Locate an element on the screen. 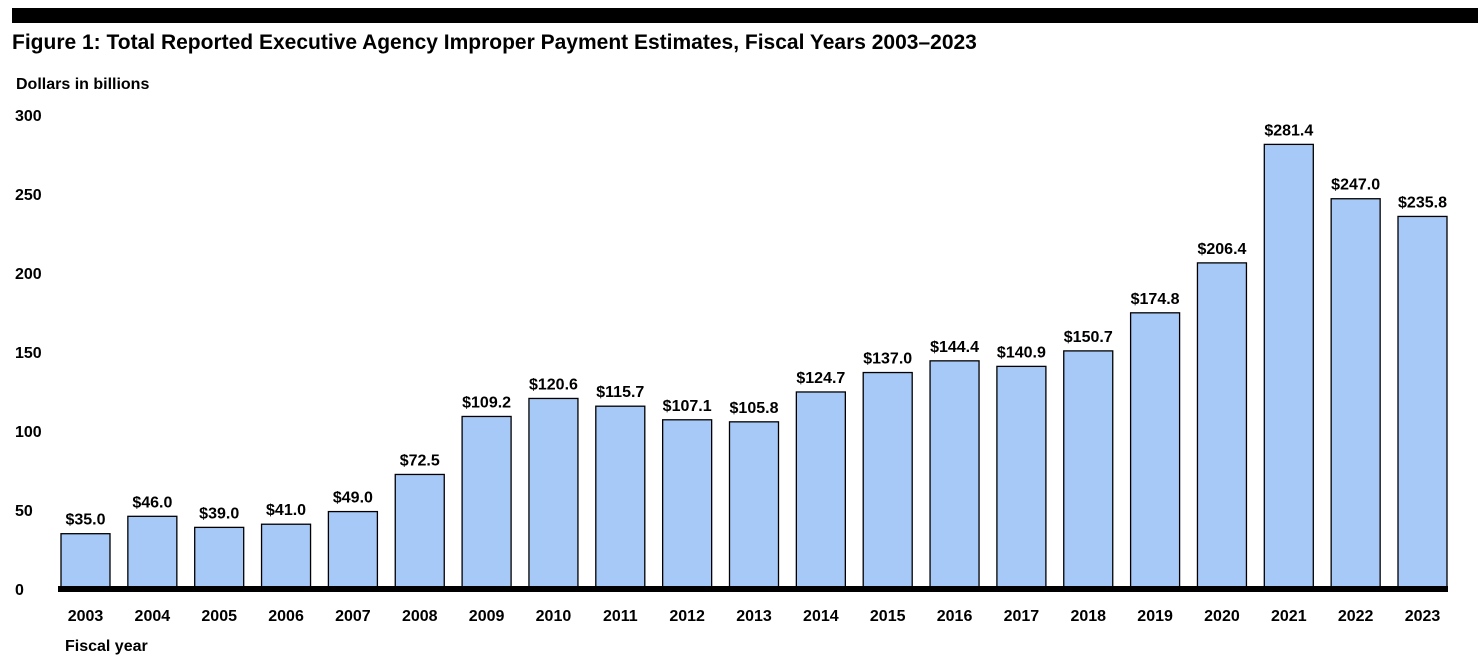  data-label: $144.4 is located at coordinates (954, 347).